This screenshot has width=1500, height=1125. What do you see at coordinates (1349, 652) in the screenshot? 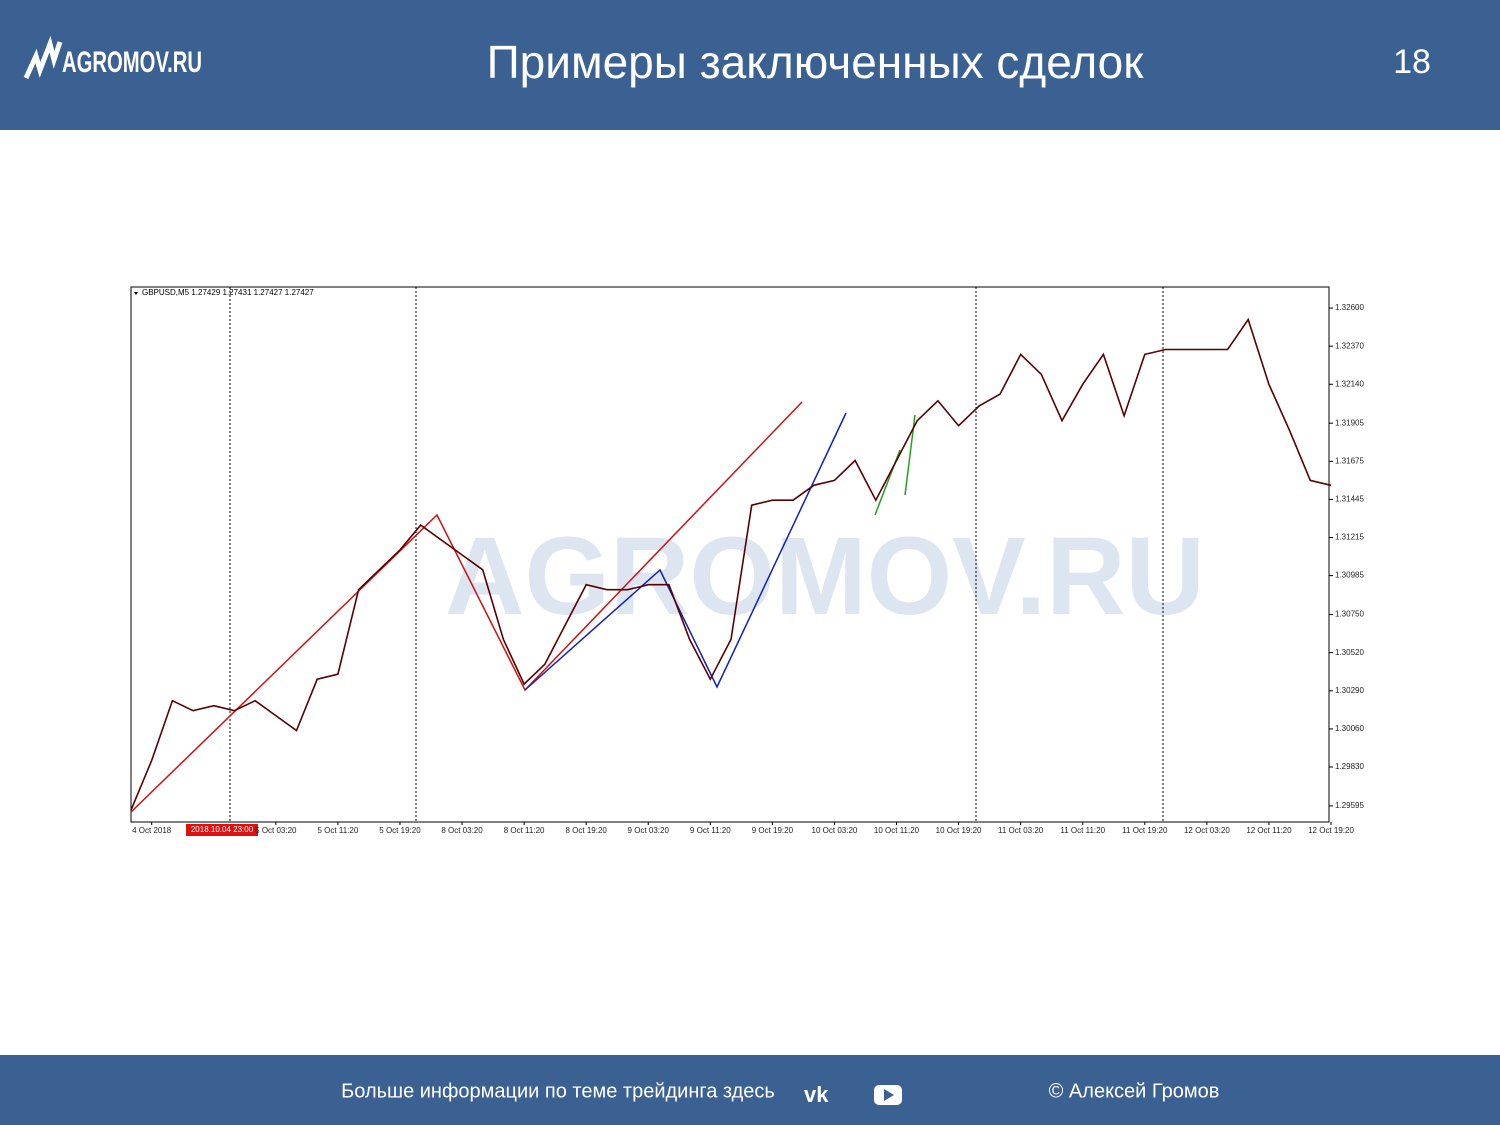
I see `y-tick-label: 1.30520` at bounding box center [1349, 652].